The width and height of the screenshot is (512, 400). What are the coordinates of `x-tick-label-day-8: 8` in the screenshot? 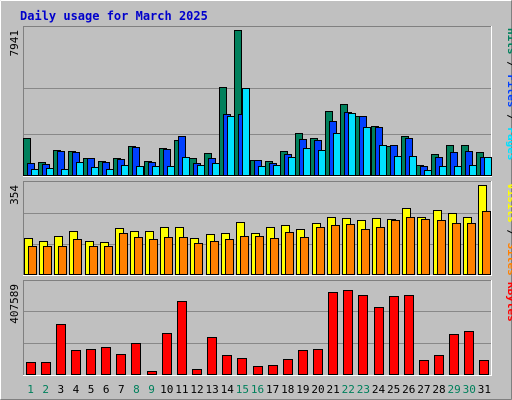 It's located at (136, 389).